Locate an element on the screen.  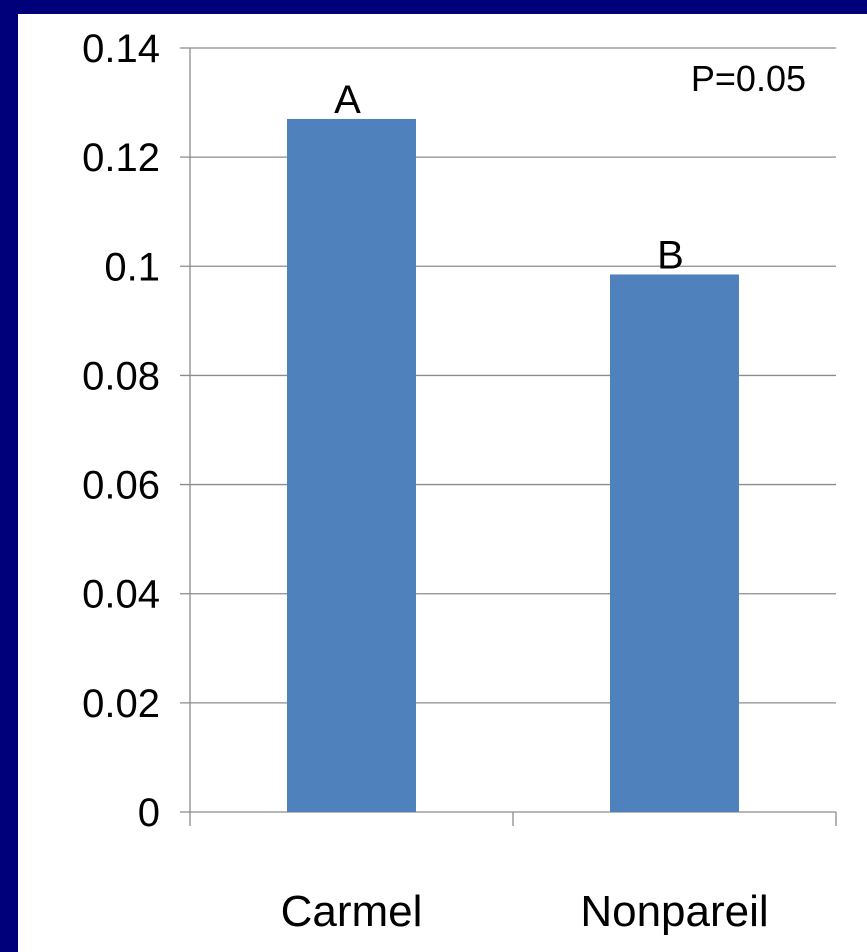
y-tick-label: 0.14 is located at coordinates (121, 49).